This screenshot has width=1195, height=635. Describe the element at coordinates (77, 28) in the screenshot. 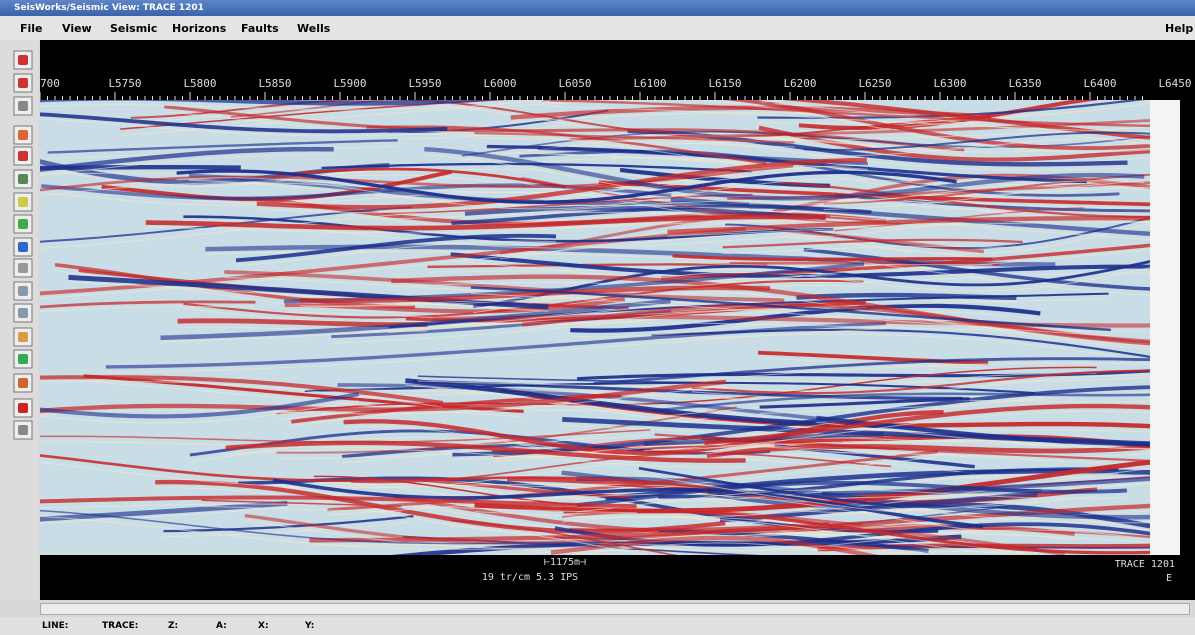

I see `menu-item: View` at that location.